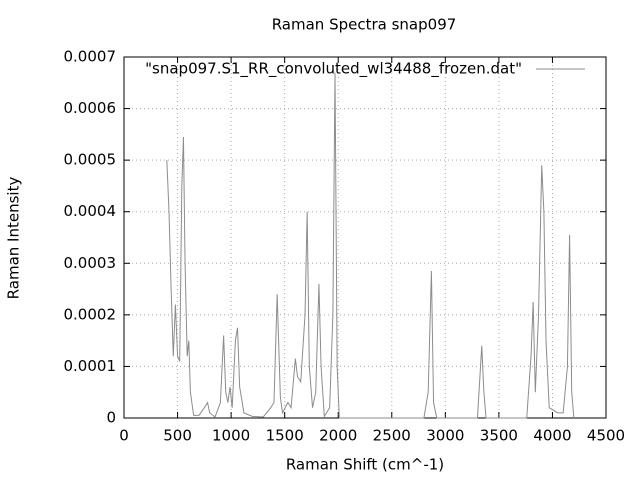 Image resolution: width=640 pixels, height=480 pixels. Describe the element at coordinates (445, 436) in the screenshot. I see `x-tick-label: 3000` at that location.